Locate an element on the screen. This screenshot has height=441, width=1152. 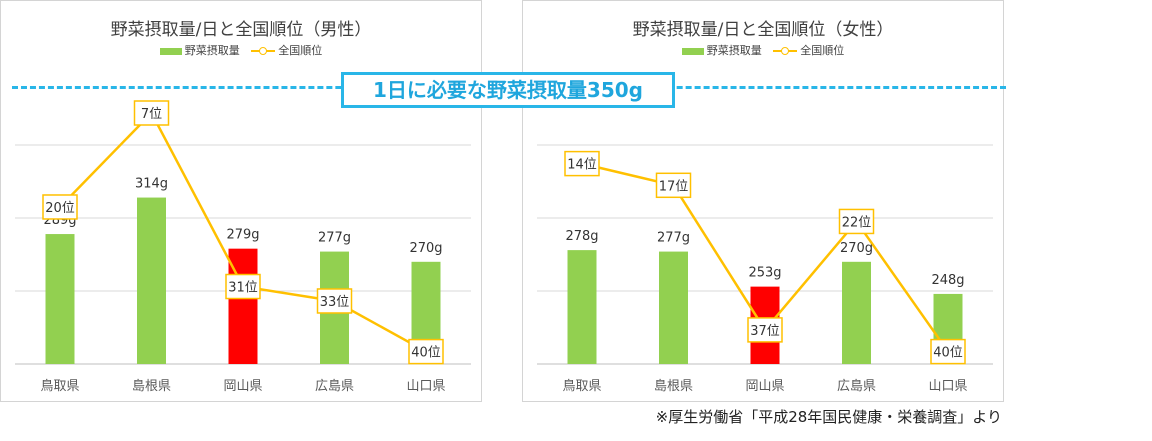
bar-value-label: 248g is located at coordinates (947, 280).